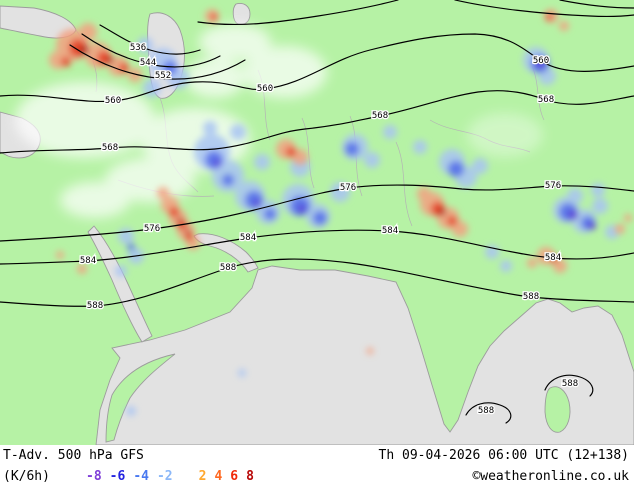 The height and width of the screenshot is (490, 634). I want to click on sri-lanka-island, so click(557, 409).